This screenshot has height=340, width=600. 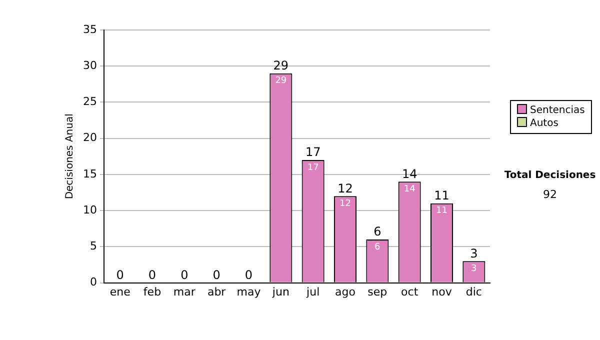 What do you see at coordinates (474, 253) in the screenshot?
I see `total-label: 3` at bounding box center [474, 253].